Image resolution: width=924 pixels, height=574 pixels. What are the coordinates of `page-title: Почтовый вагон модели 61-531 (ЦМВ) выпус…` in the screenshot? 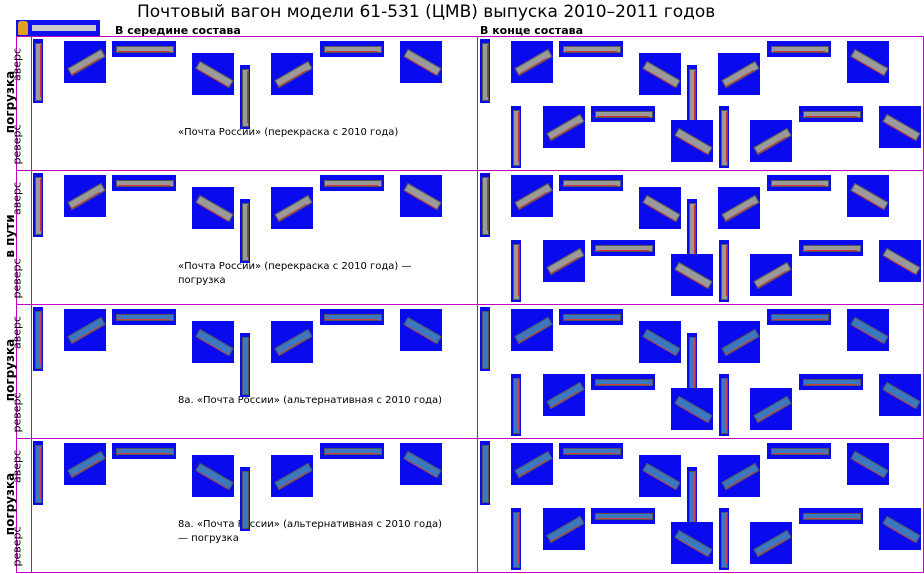 It's located at (426, 12).